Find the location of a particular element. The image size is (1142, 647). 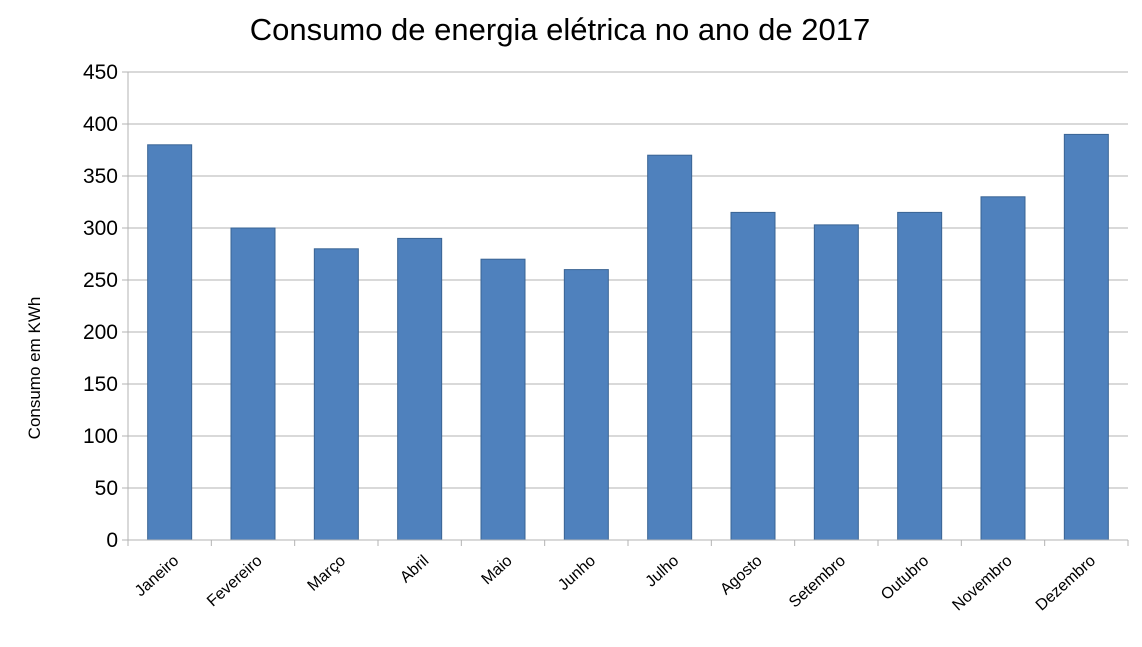

x-tick-label: Outubro is located at coordinates (905, 577).